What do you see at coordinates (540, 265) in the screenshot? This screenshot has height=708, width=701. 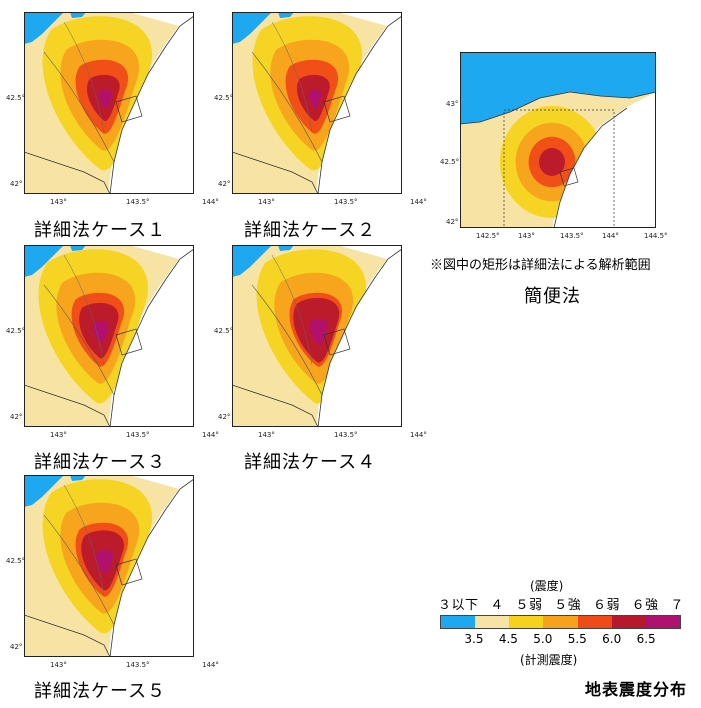 I see `analysis-range-note: ※図中の矩形は詳細法による解析範囲` at bounding box center [540, 265].